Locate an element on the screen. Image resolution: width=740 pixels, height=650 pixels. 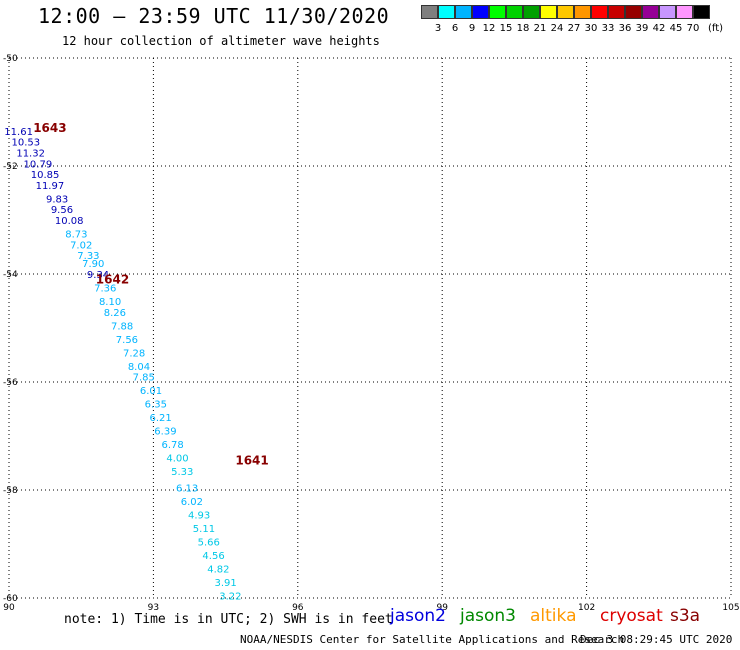
swh-data-label: 6.35 is located at coordinates (156, 405).